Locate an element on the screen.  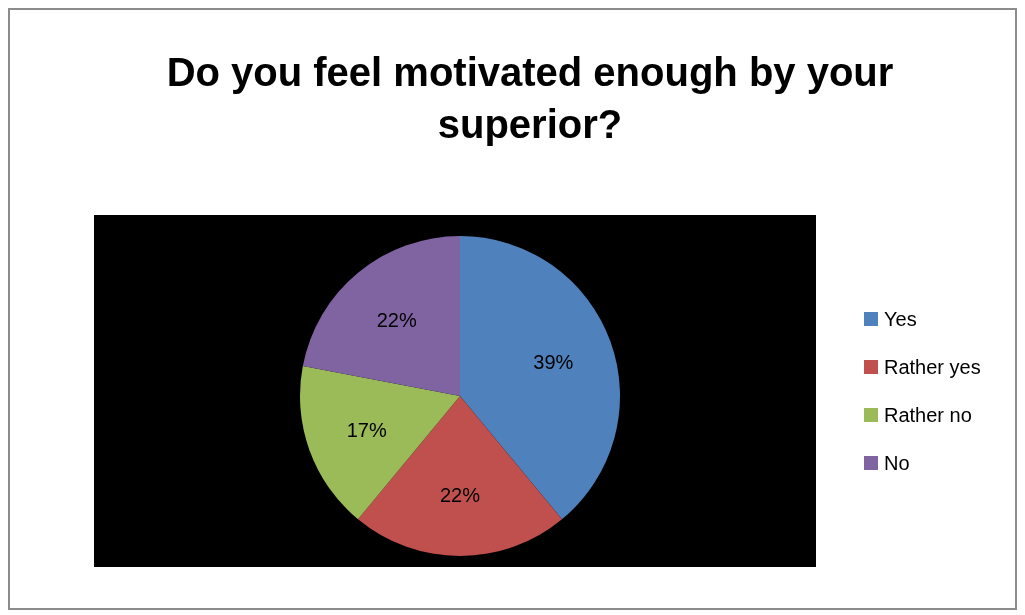
data-label: 39% is located at coordinates (553, 362).